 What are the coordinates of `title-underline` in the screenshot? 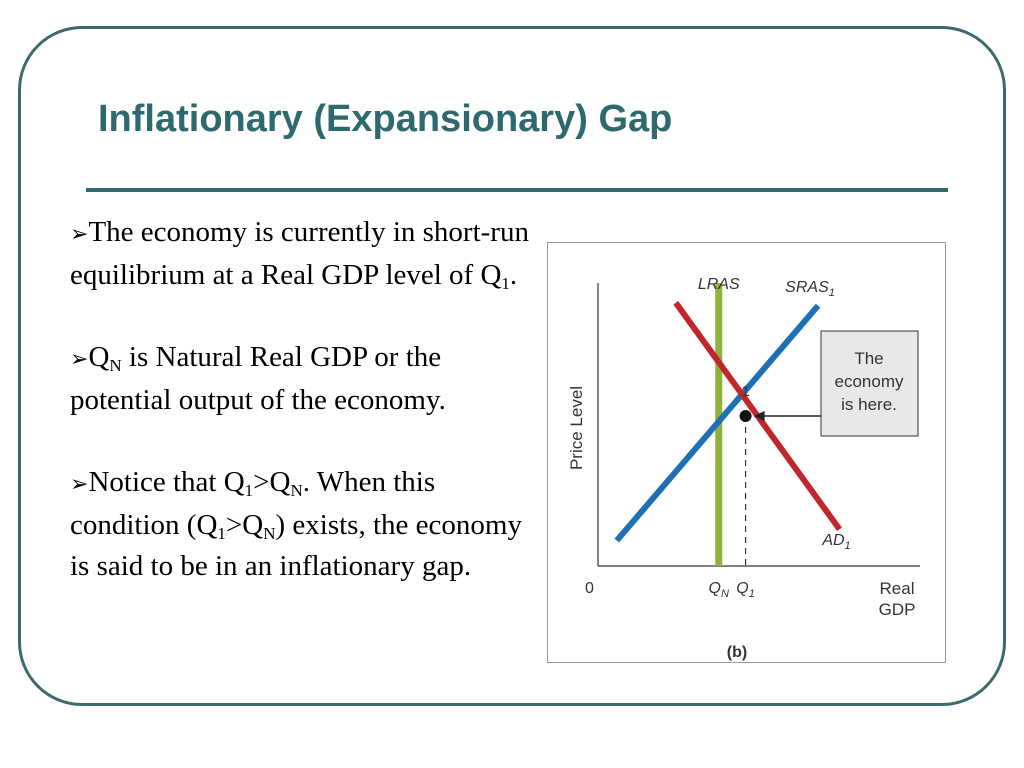 It's located at (517, 190).